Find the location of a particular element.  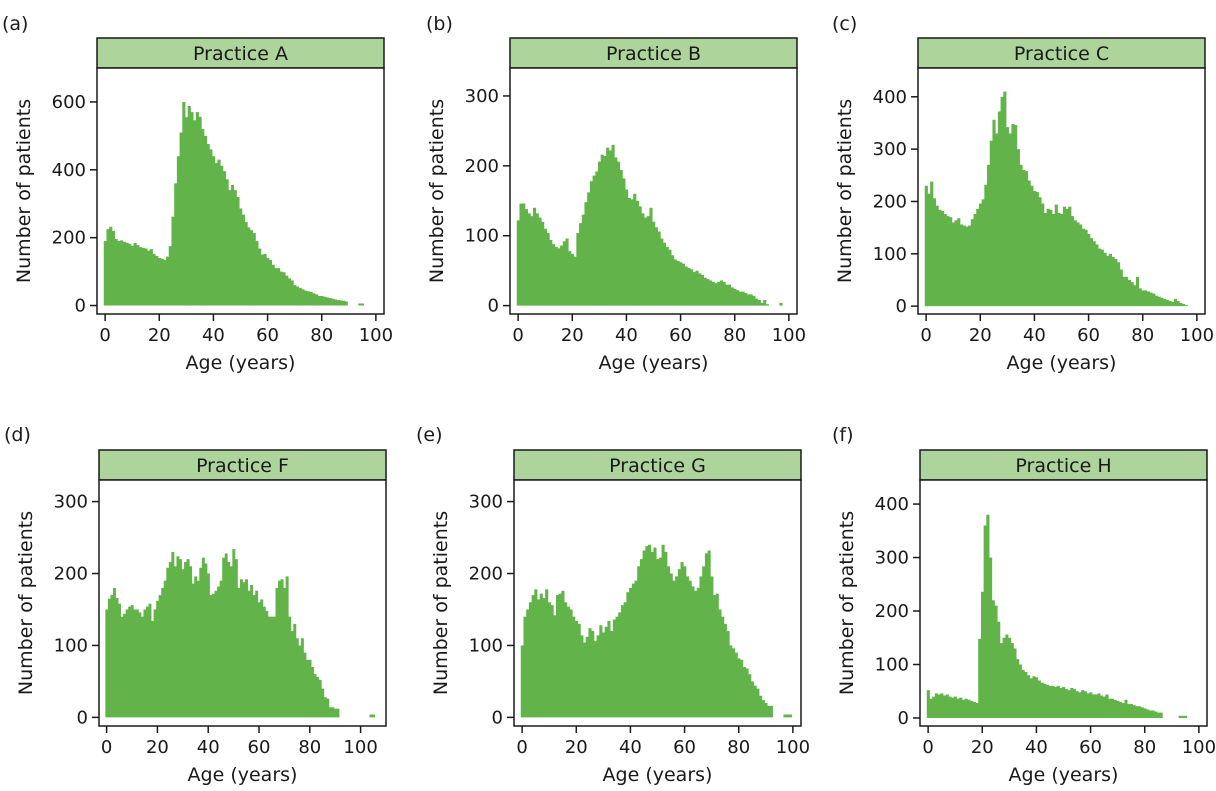

y-tick-label: 300 is located at coordinates (890, 149).